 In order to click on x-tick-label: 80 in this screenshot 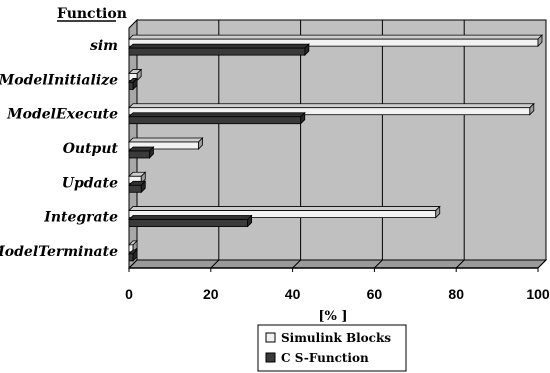, I will do `click(456, 294)`.